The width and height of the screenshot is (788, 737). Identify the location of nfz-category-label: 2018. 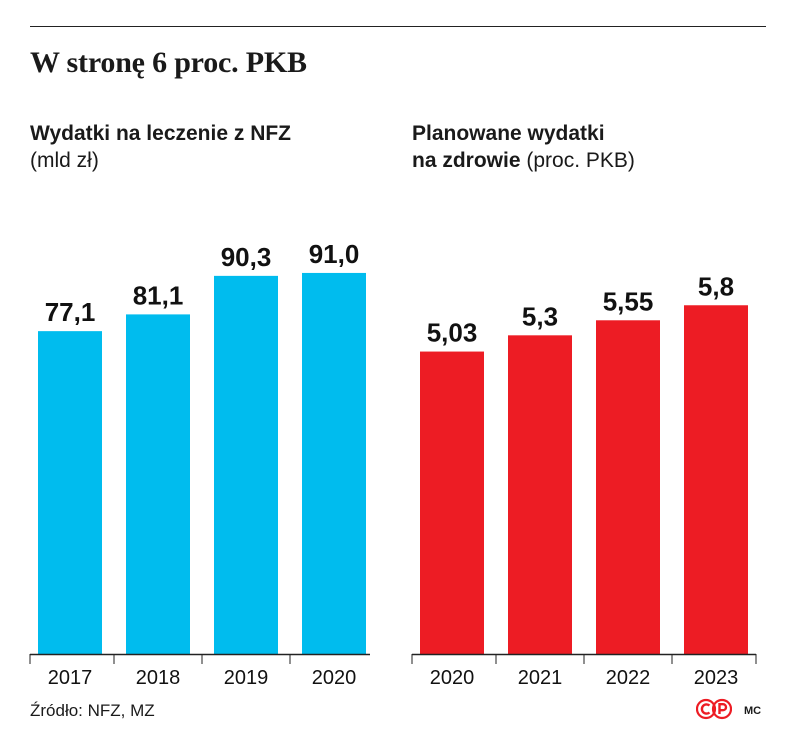
(158, 678).